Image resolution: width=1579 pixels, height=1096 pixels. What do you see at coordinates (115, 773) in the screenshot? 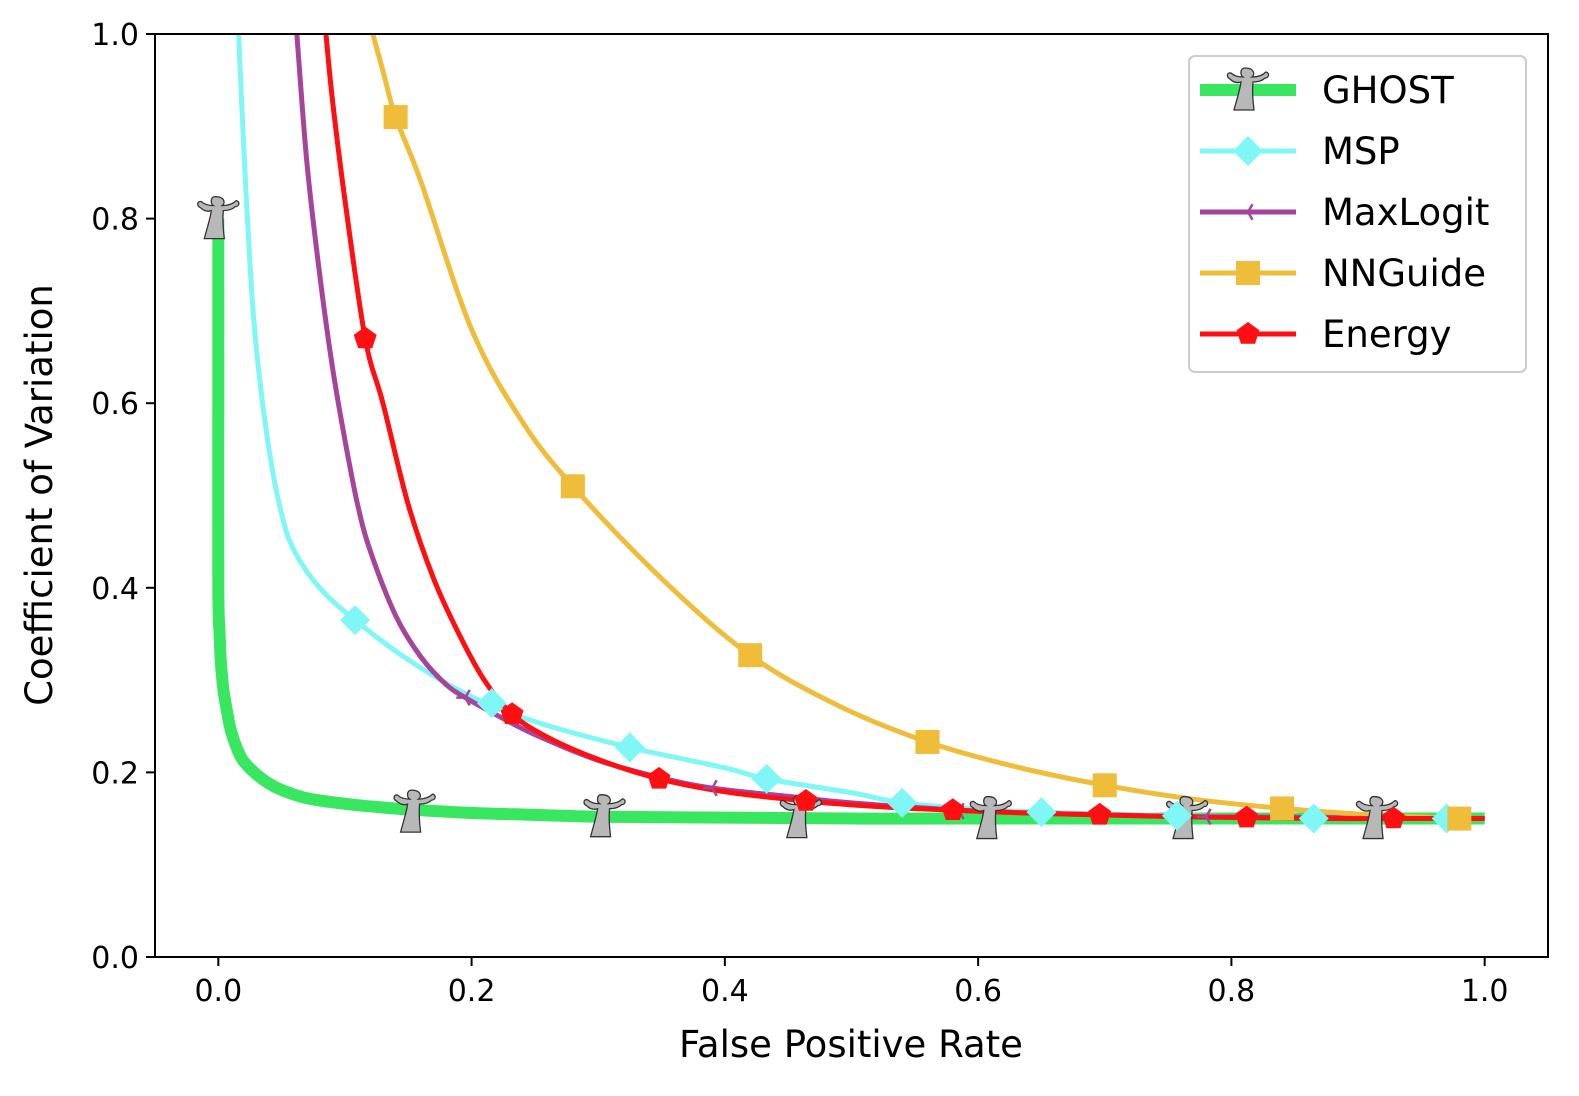
I see `y-tick-label: 0.2` at bounding box center [115, 773].